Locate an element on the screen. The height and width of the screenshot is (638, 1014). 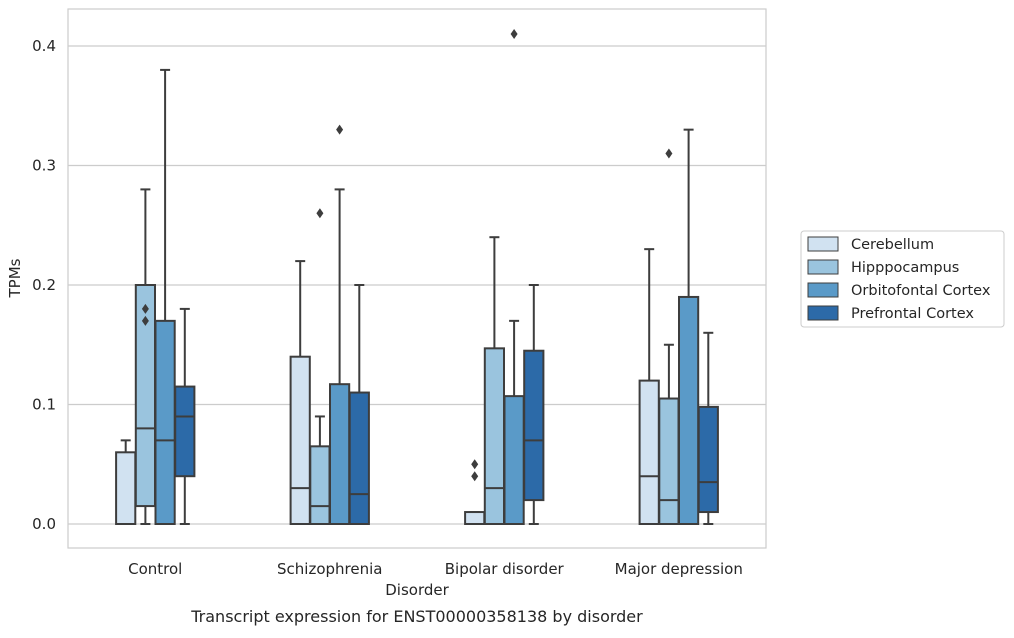
x-axis-label: Disorder is located at coordinates (417, 590).